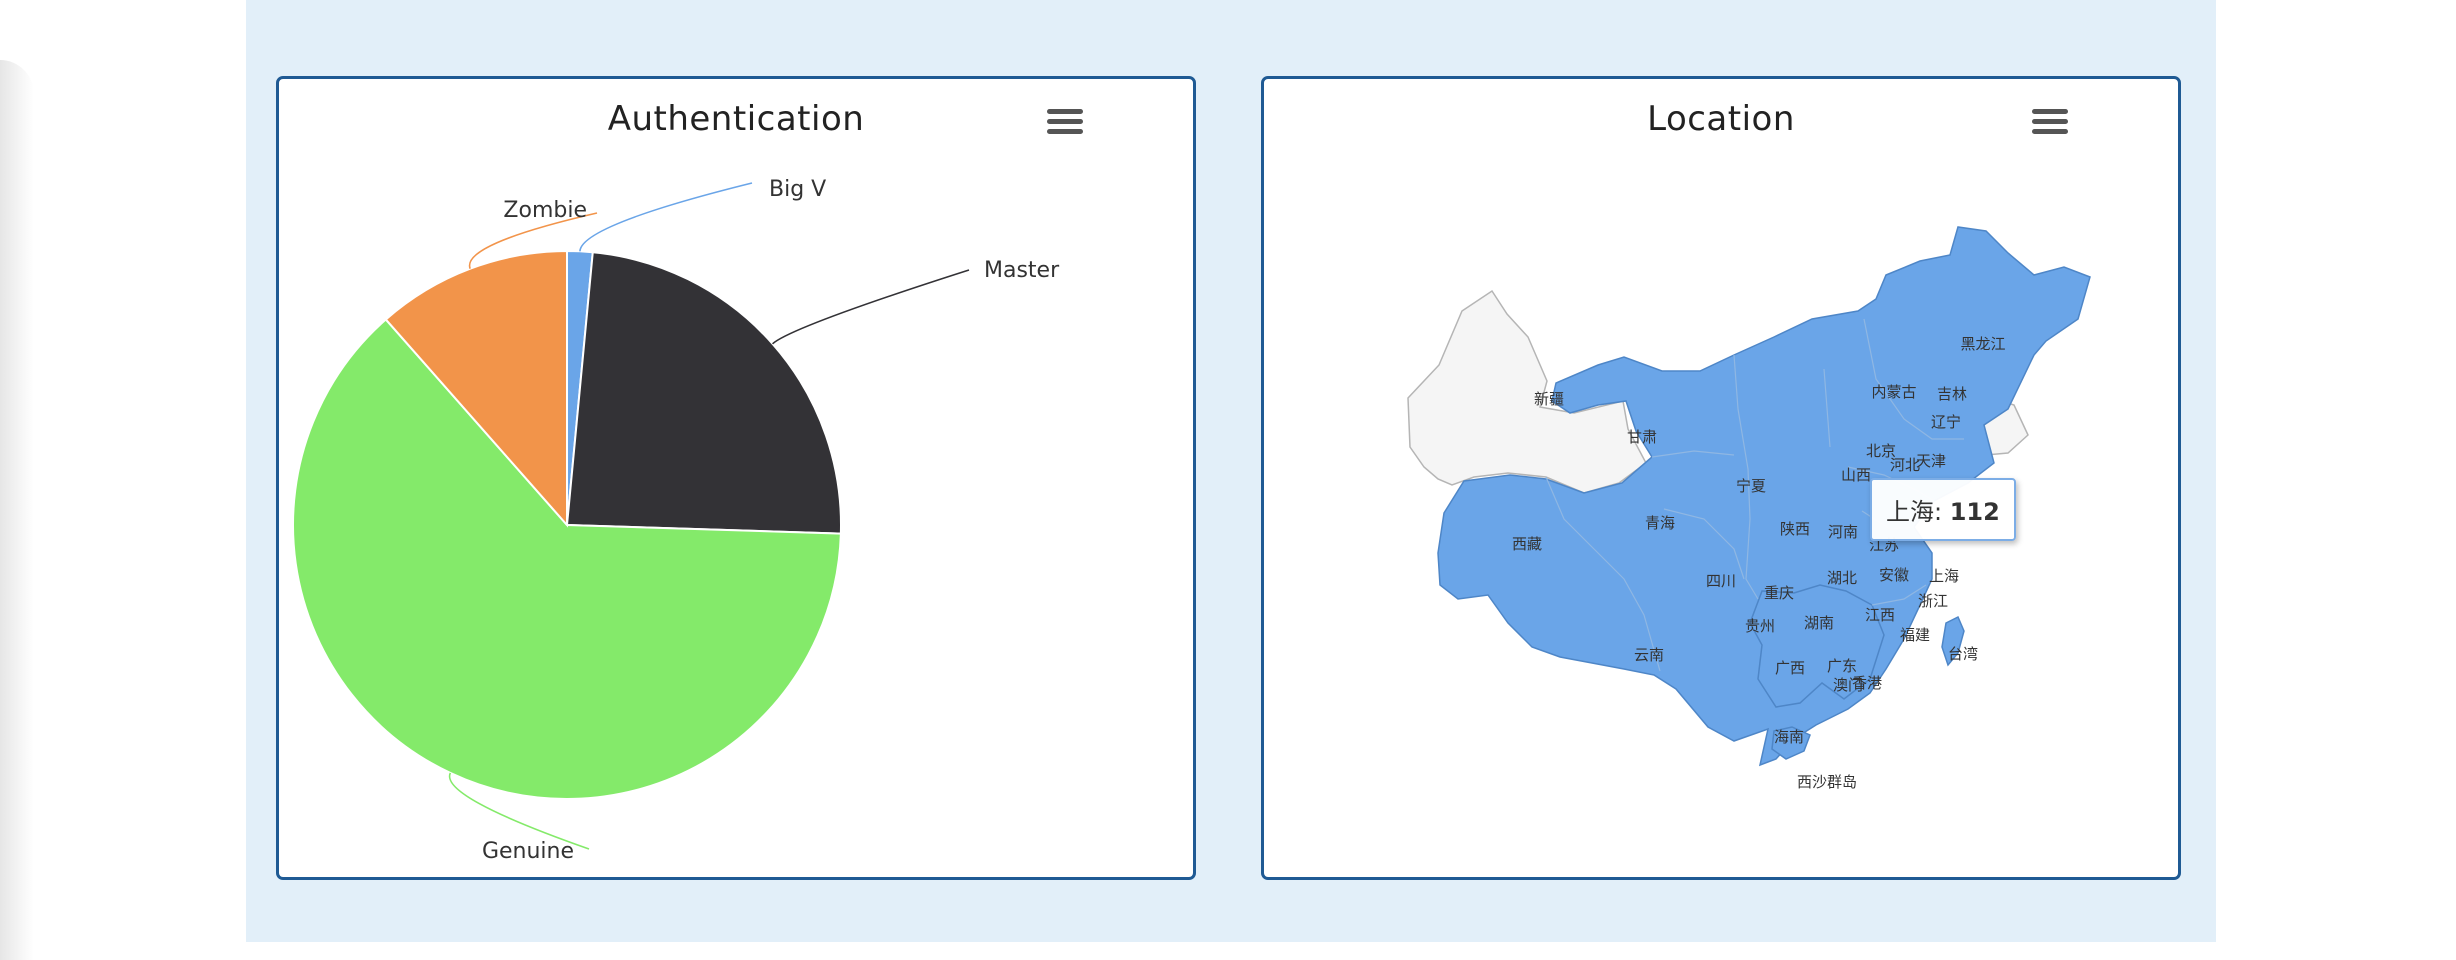 The image size is (2456, 960). Describe the element at coordinates (1867, 683) in the screenshot. I see `map-label-province: 香港` at that location.